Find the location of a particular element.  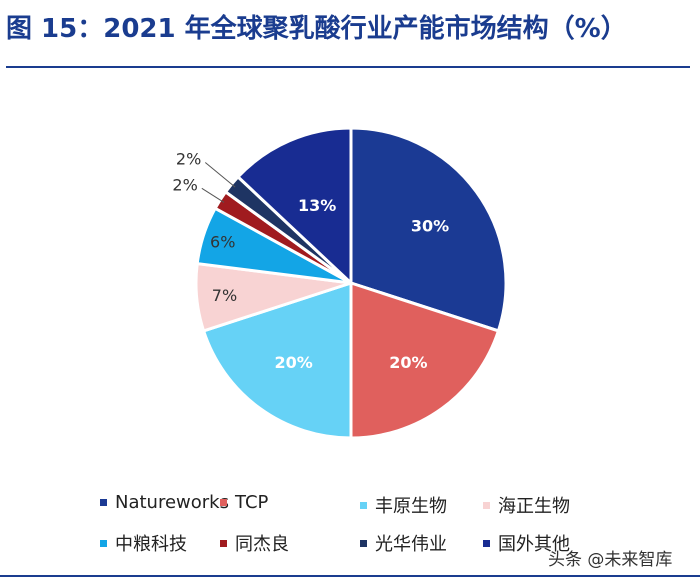

legend-item: Natureworks is located at coordinates (164, 502).